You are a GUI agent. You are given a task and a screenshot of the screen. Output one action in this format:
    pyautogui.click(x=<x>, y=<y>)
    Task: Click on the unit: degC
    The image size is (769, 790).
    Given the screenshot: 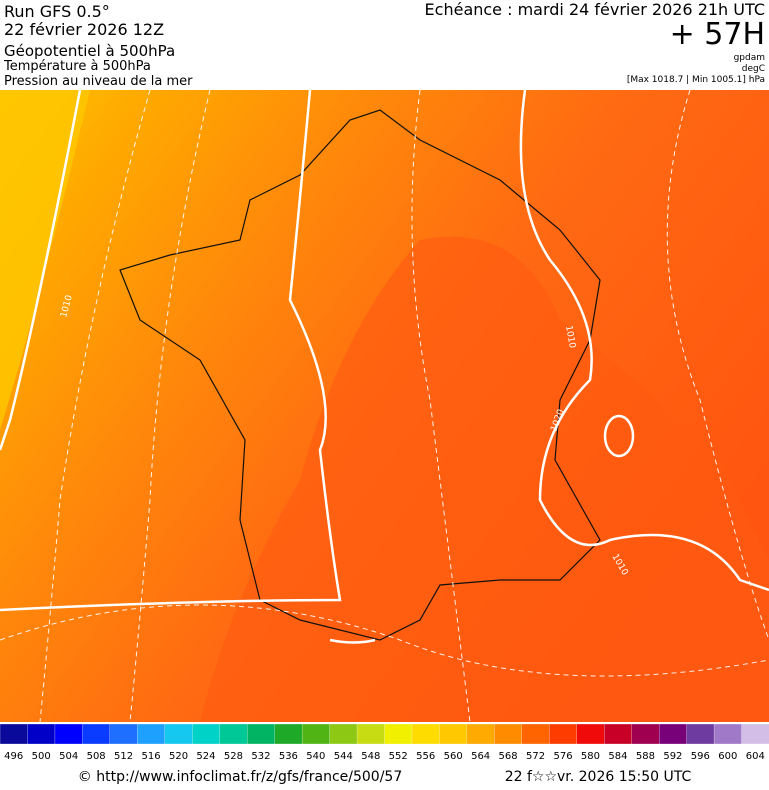 What is the action you would take?
    pyautogui.click(x=753, y=69)
    